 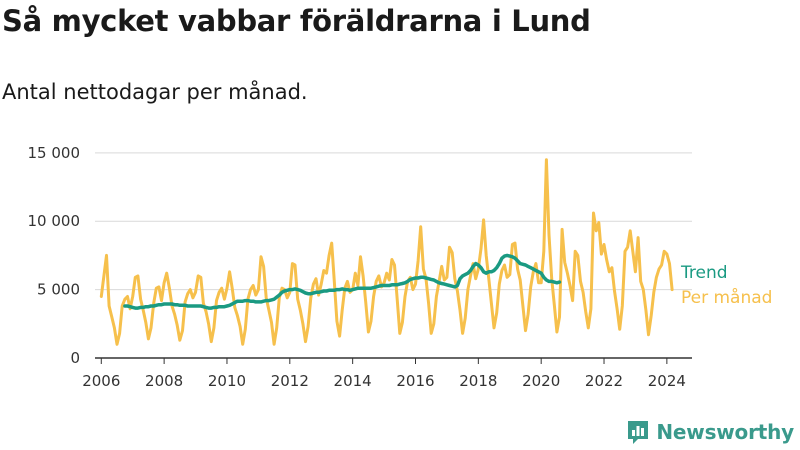 What do you see at coordinates (726, 297) in the screenshot?
I see `legend-label-per-manad: Per månad` at bounding box center [726, 297].